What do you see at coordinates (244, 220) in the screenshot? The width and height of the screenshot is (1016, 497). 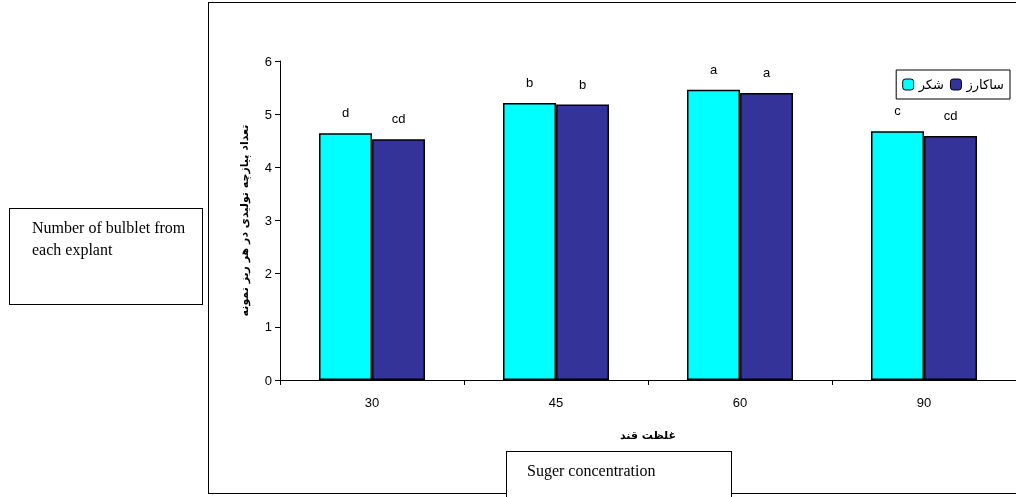 I see `y-axis-title: تعداد پیازچه تولیدی در هر ریز نمونه` at bounding box center [244, 220].